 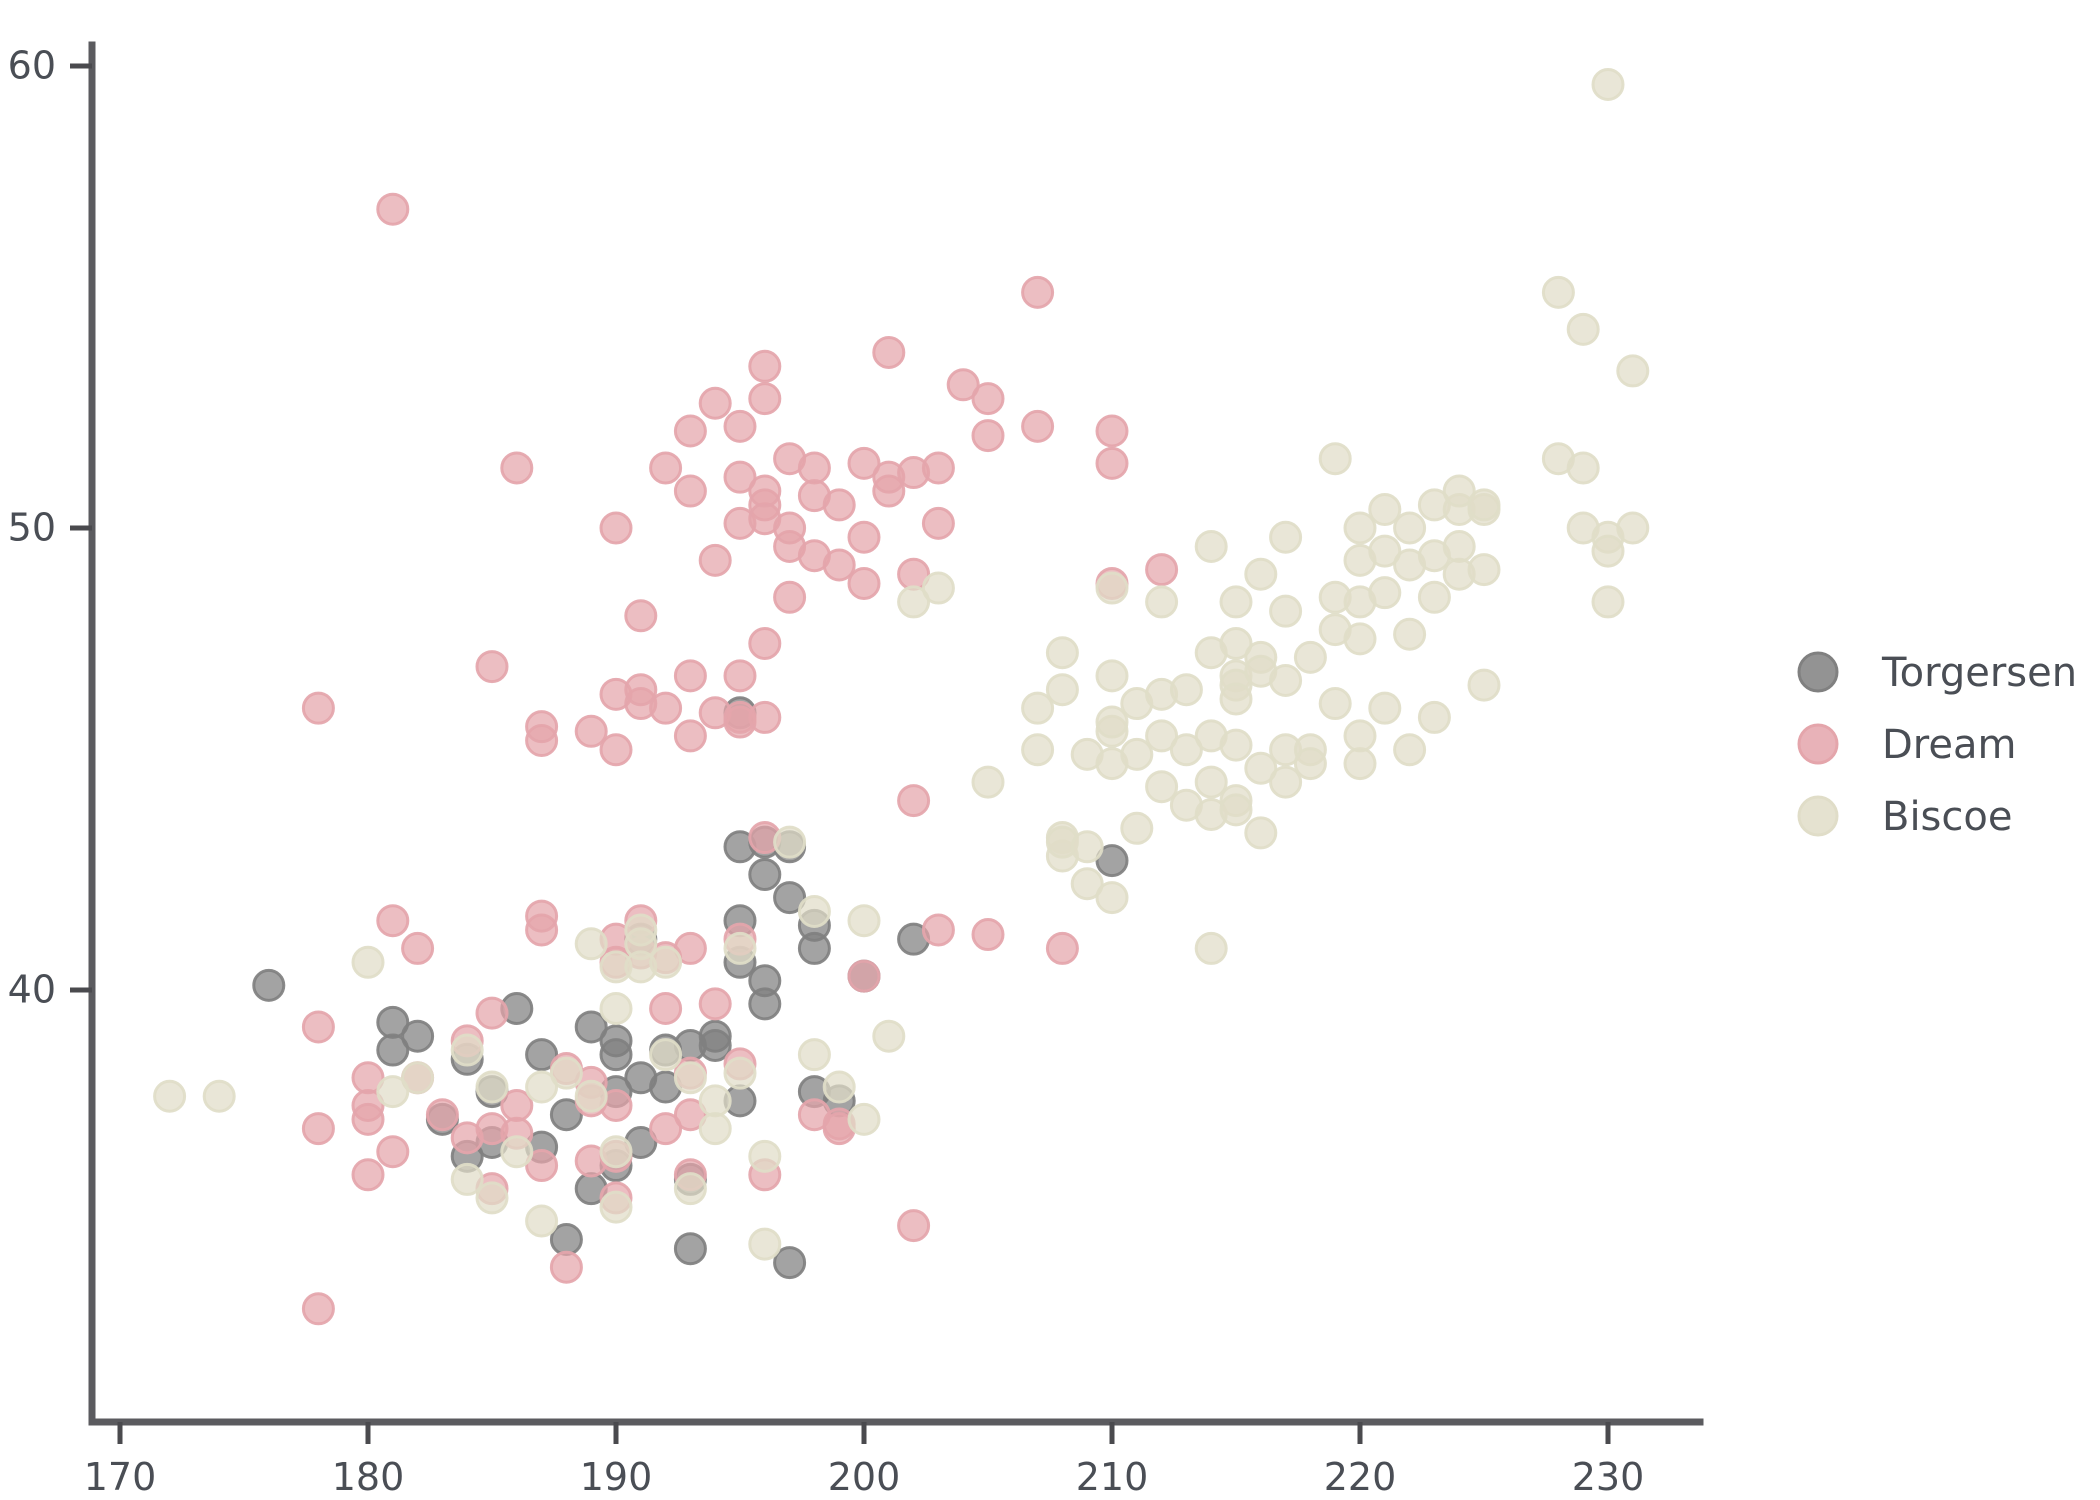 What do you see at coordinates (120, 1477) in the screenshot?
I see `x-tick-label: 170` at bounding box center [120, 1477].